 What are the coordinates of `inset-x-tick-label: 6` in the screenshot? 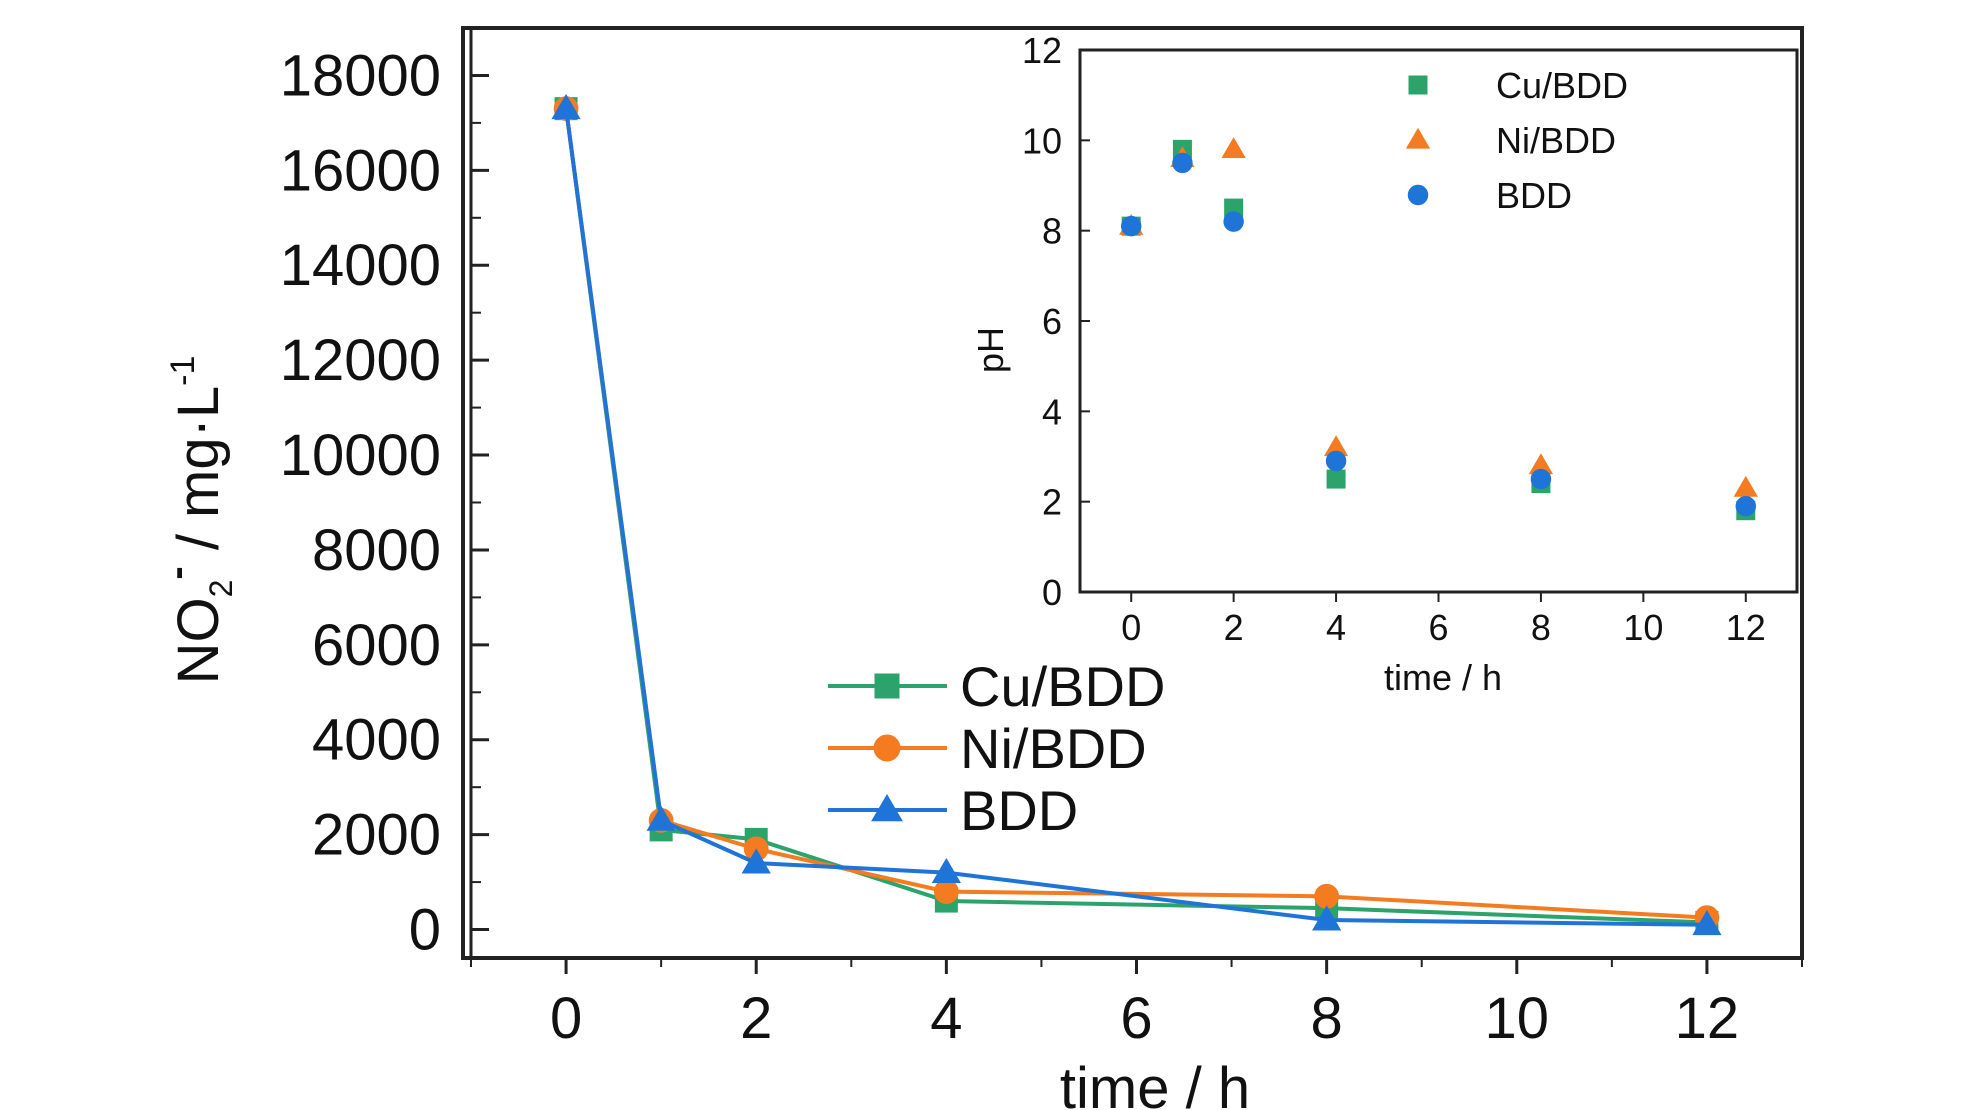 It's located at (1438, 627).